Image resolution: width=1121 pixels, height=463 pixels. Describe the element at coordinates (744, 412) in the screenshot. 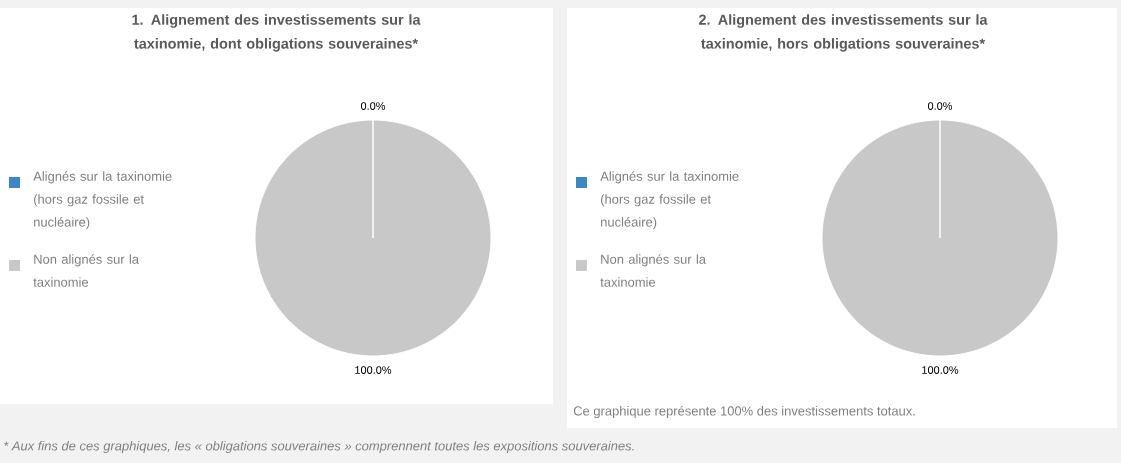

I see `text: Ce graphique représente 100% des investissements totaux.` at that location.